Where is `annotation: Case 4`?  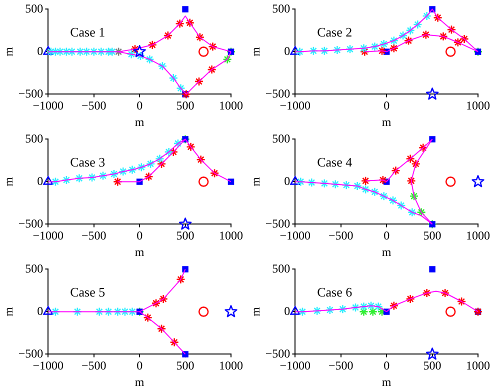
annotation: Case 4 is located at coordinates (335, 162).